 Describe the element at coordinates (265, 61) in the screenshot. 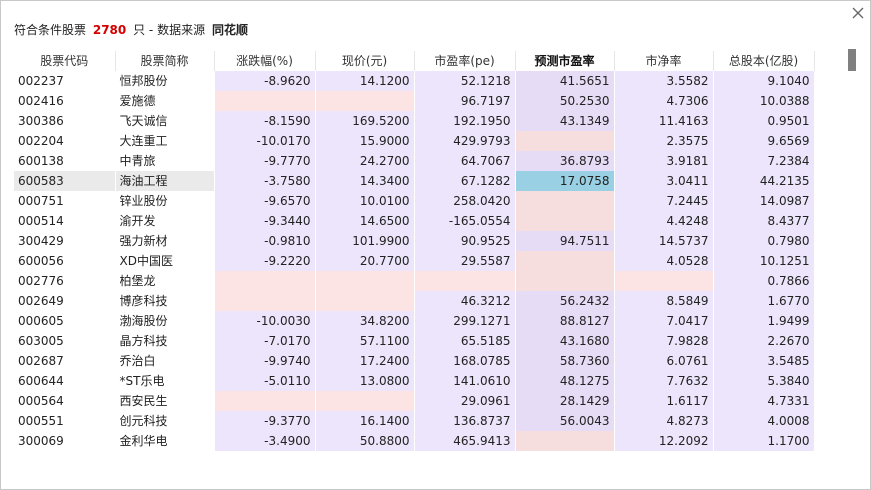

I see `col-header-change: 涨跌幅(%)` at that location.